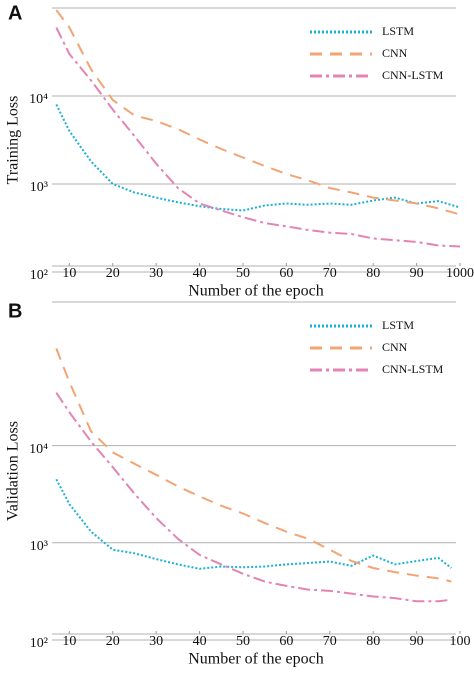 The image size is (474, 677). I want to click on x-tick-label: 1000, so click(460, 273).